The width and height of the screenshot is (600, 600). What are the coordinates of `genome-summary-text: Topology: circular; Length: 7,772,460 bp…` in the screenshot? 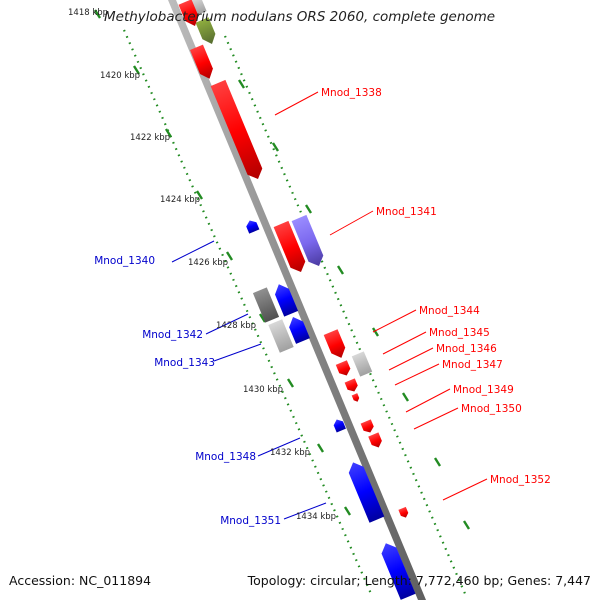 It's located at (419, 580).